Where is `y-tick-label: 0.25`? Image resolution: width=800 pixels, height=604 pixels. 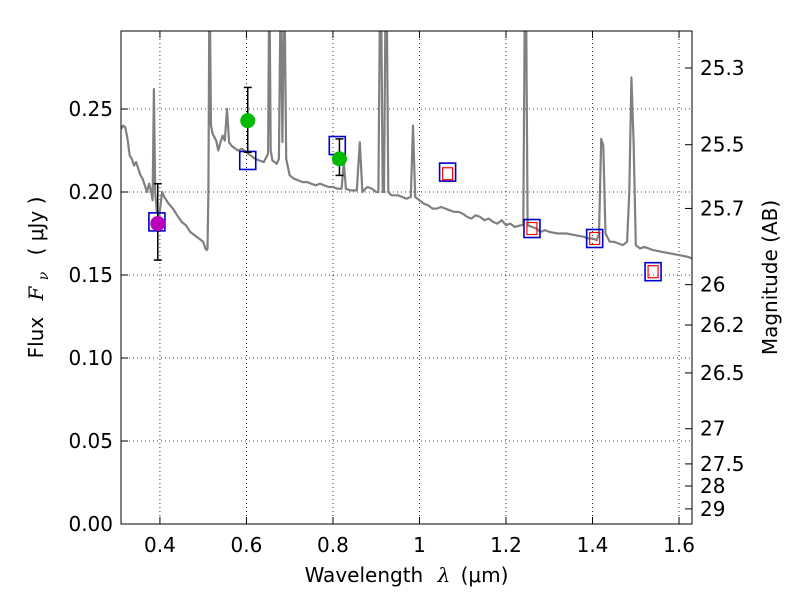
y-tick-label: 0.25 is located at coordinates (90, 109).